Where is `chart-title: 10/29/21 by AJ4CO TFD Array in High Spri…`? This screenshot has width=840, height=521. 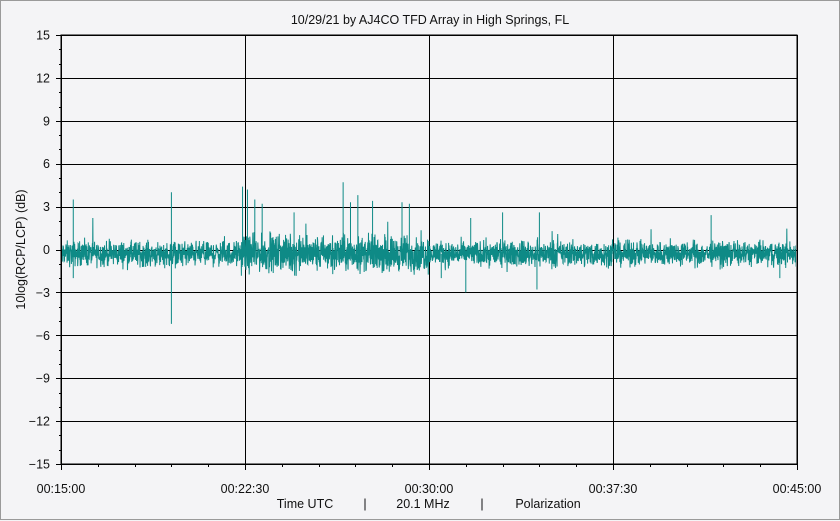
chart-title: 10/29/21 by AJ4CO TFD Array in High Spri… is located at coordinates (430, 20).